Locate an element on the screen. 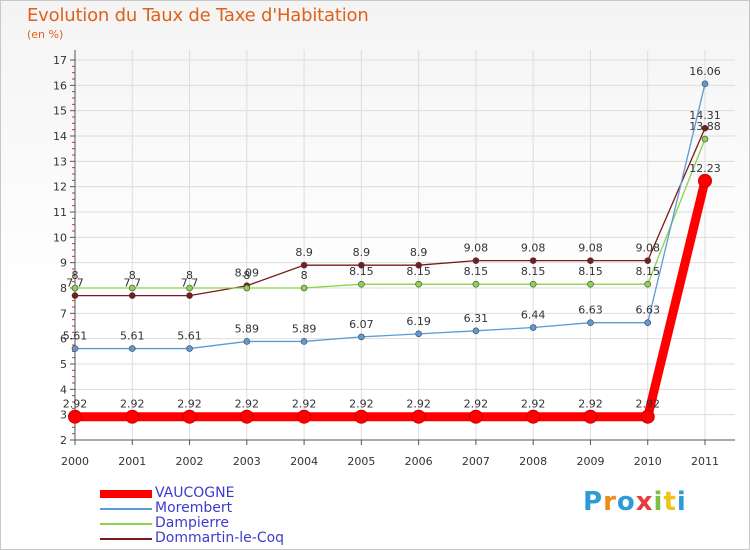 Image resolution: width=750 pixels, height=550 pixels. logo-letter: P is located at coordinates (593, 502).